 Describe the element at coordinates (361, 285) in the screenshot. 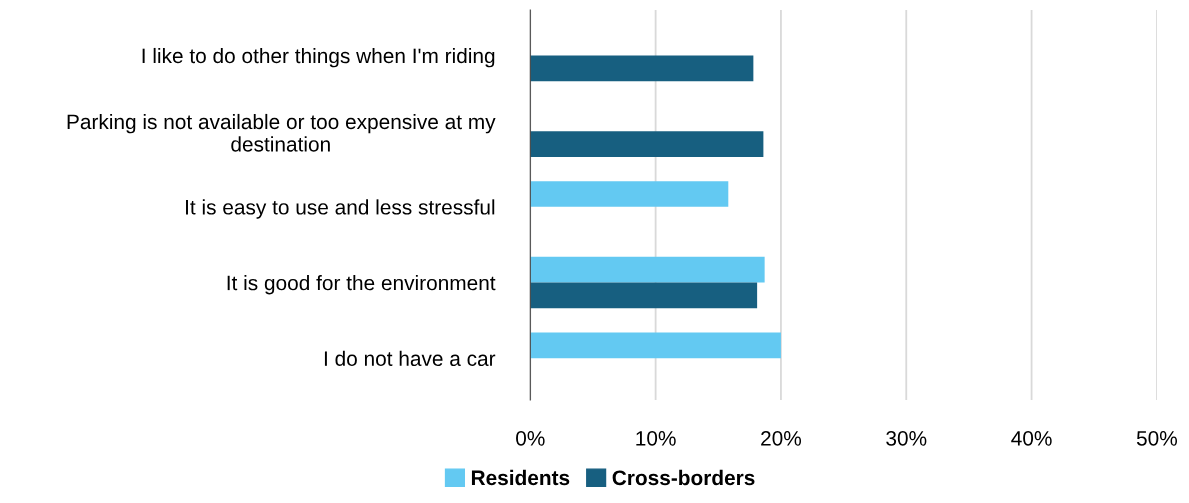

I see `y-tick-label: It is good for the environment` at that location.